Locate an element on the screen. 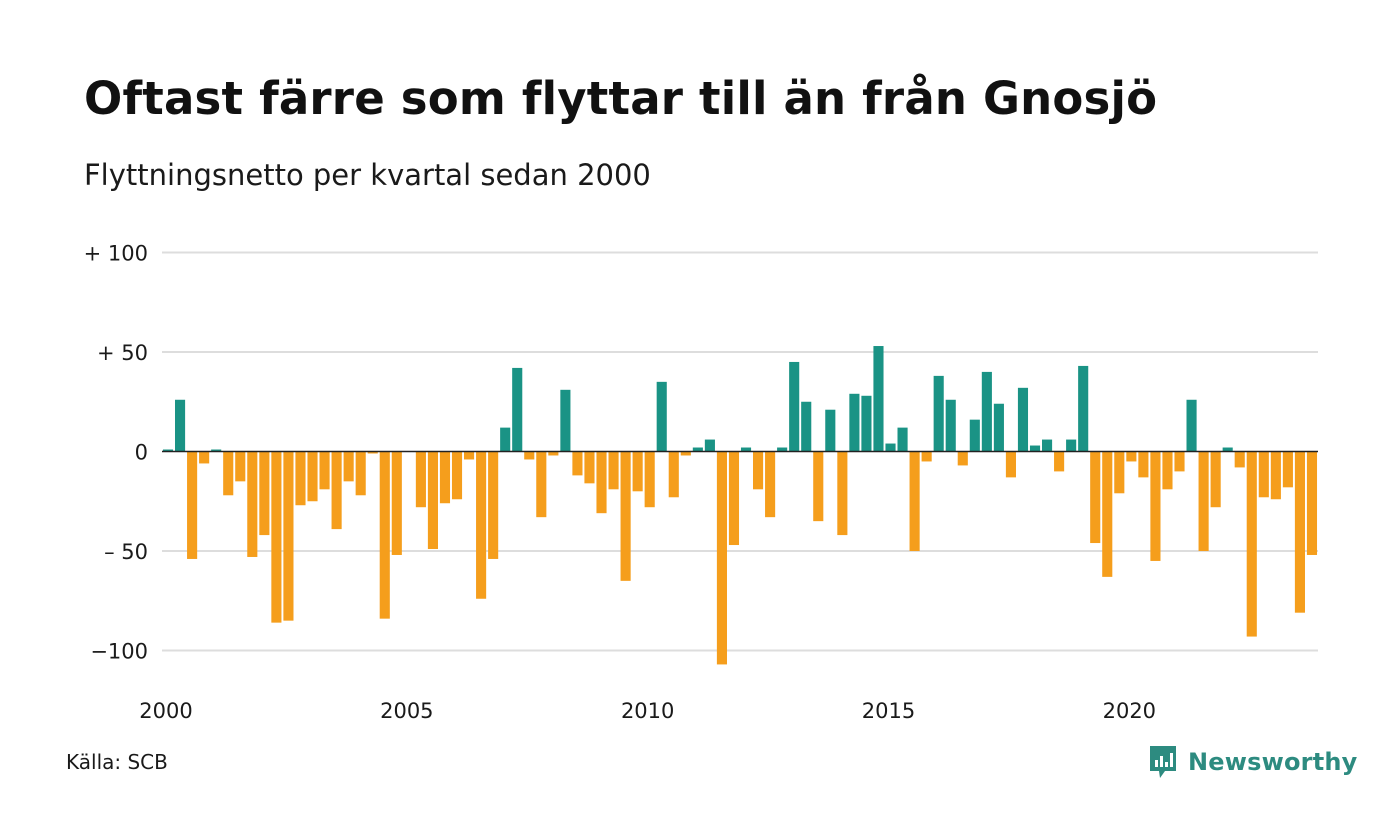 This screenshot has width=1400, height=840. y-tick-label: + 50 is located at coordinates (122, 353).